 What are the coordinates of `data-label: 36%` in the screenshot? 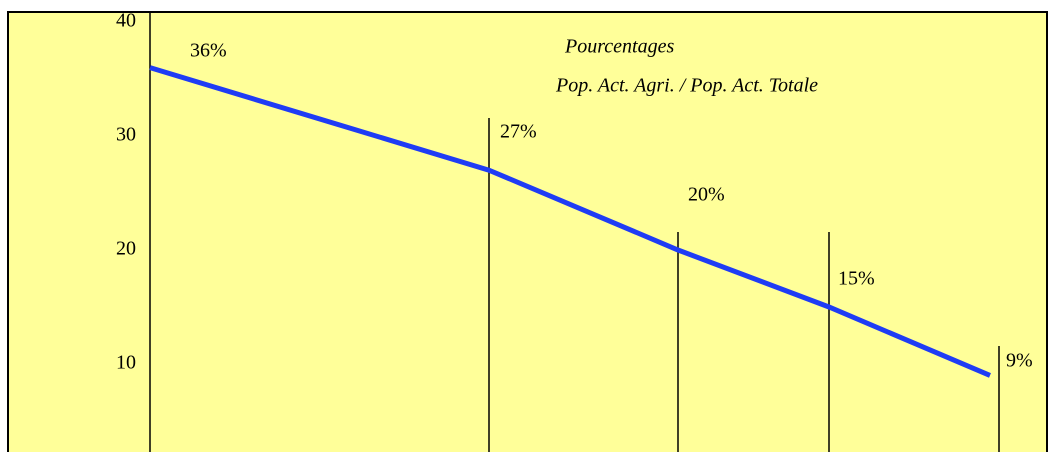 It's located at (208, 51).